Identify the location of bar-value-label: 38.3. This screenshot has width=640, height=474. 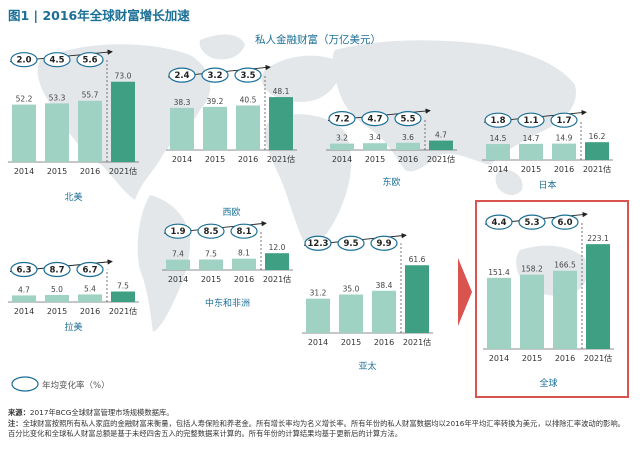
(182, 102).